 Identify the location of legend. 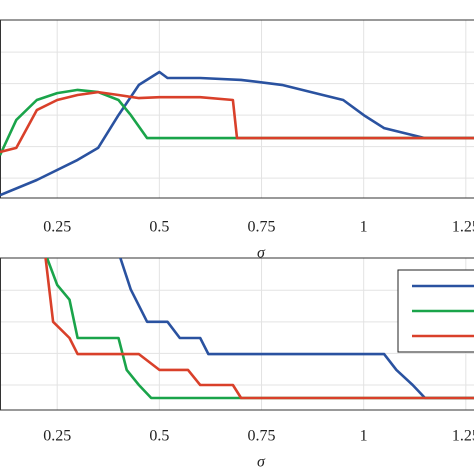
(435, 311).